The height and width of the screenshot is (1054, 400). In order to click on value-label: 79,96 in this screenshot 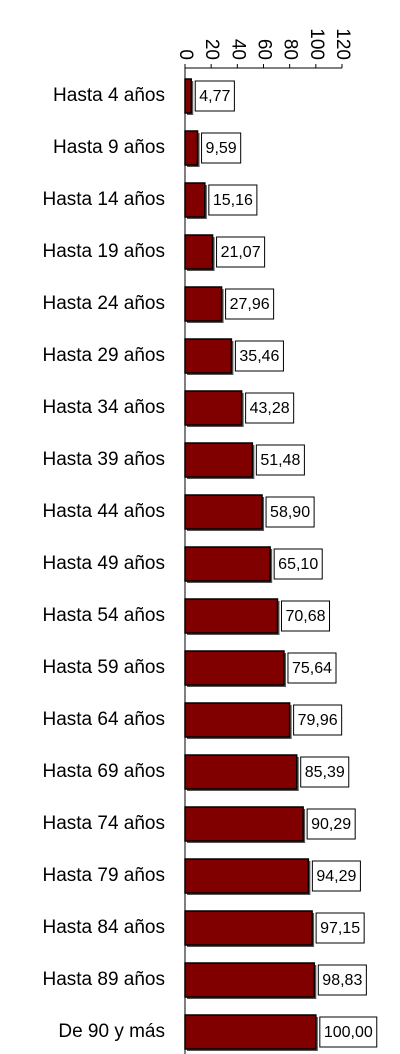, I will do `click(318, 720)`.